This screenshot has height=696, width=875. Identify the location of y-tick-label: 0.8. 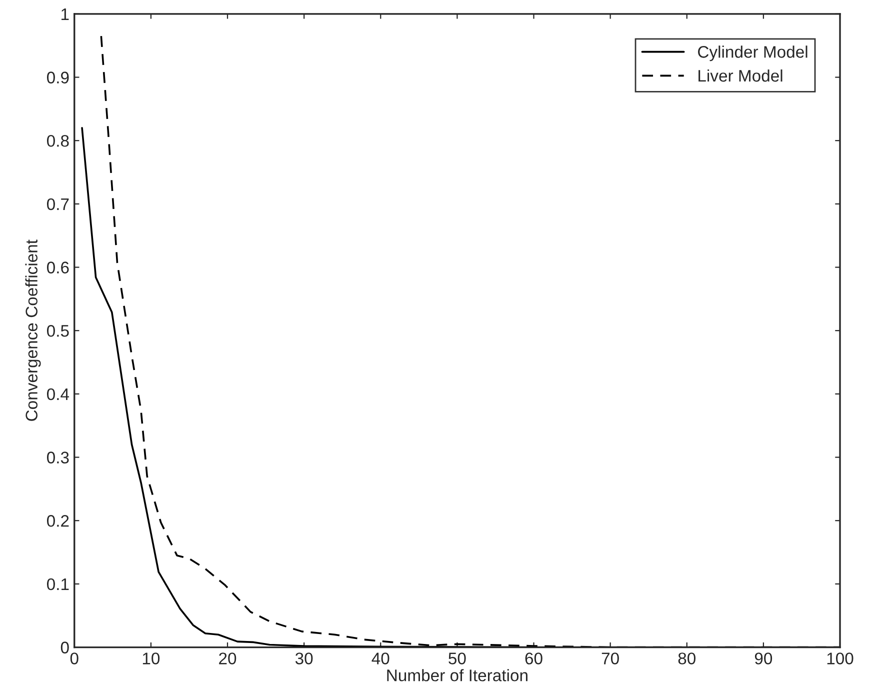
(58, 140).